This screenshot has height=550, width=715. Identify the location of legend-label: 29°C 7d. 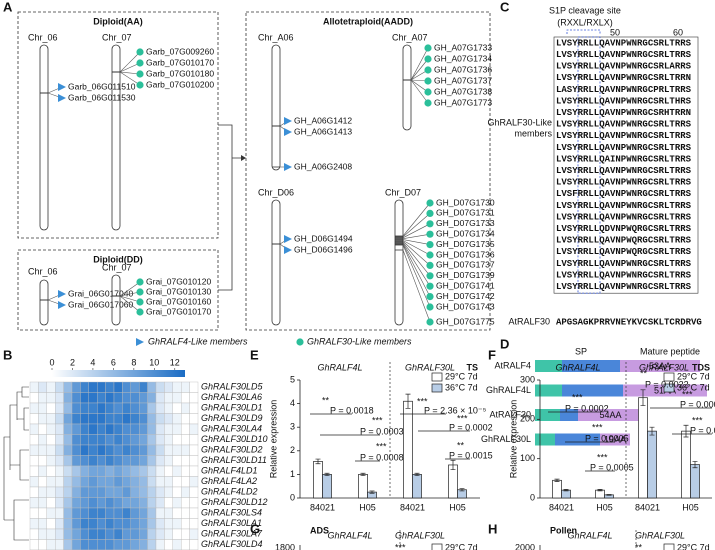
(461, 376).